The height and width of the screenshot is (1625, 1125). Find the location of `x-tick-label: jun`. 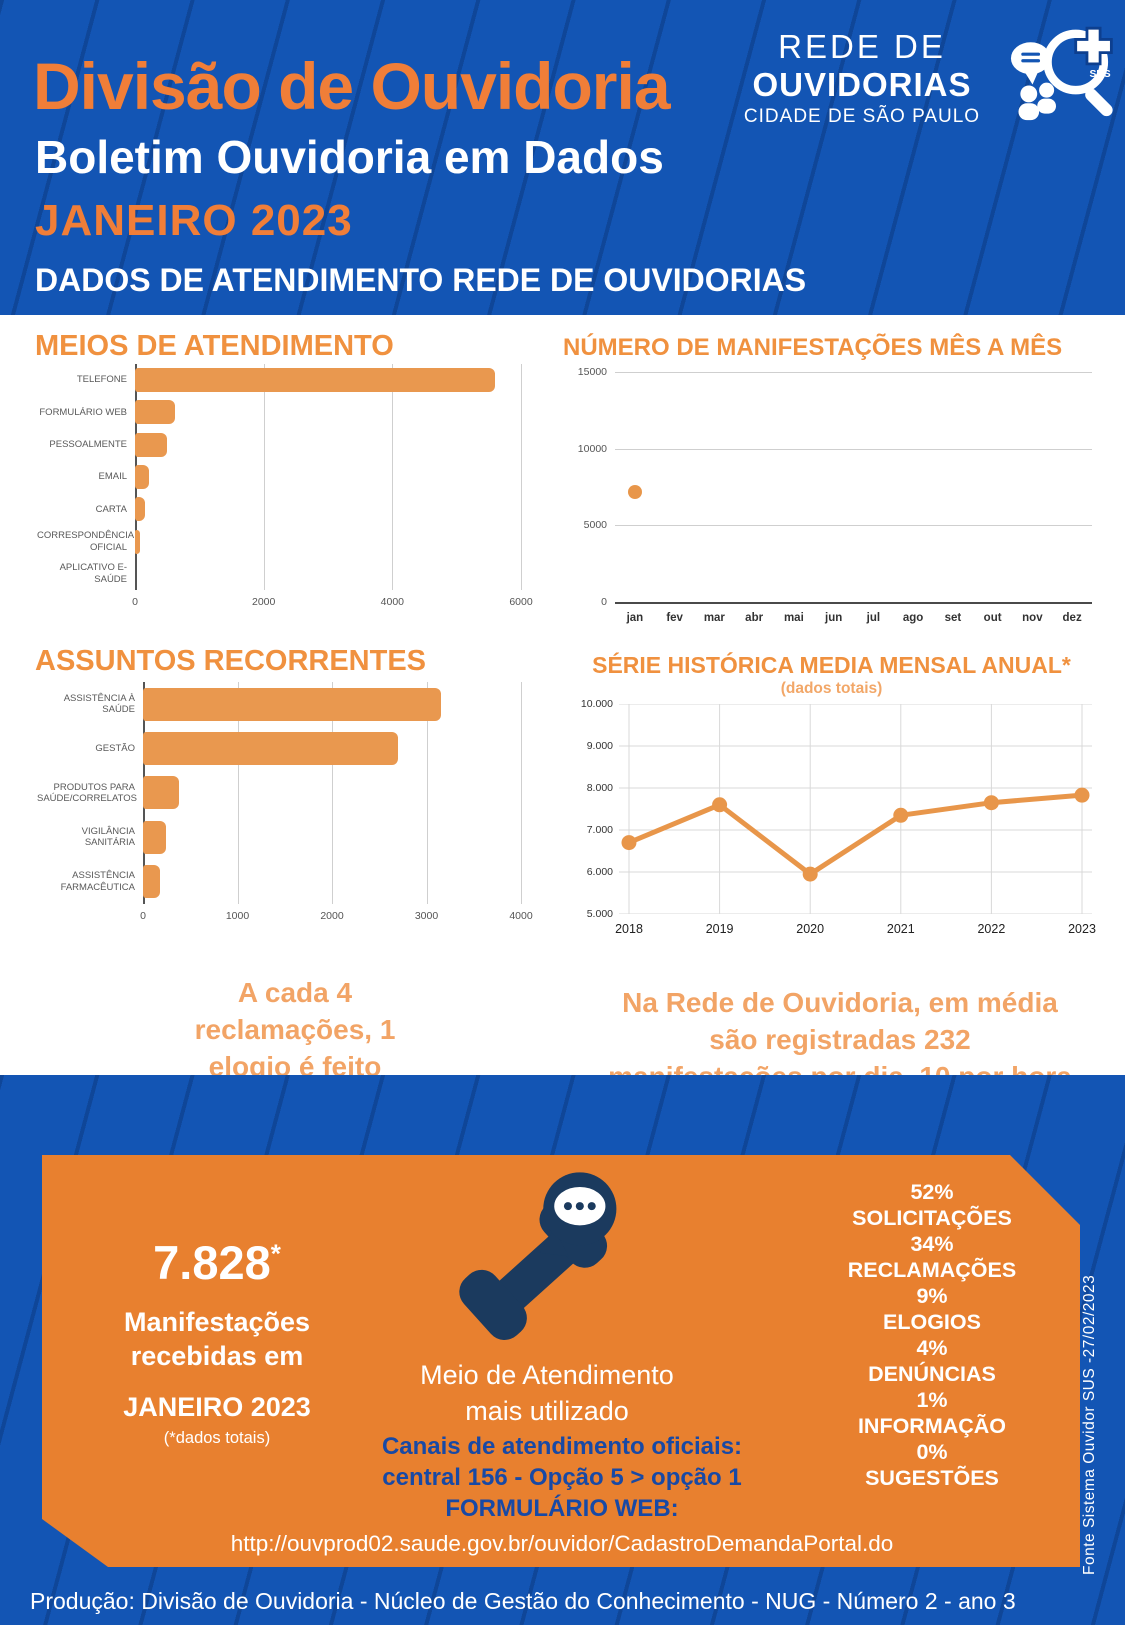

x-tick-label: jun is located at coordinates (834, 618).